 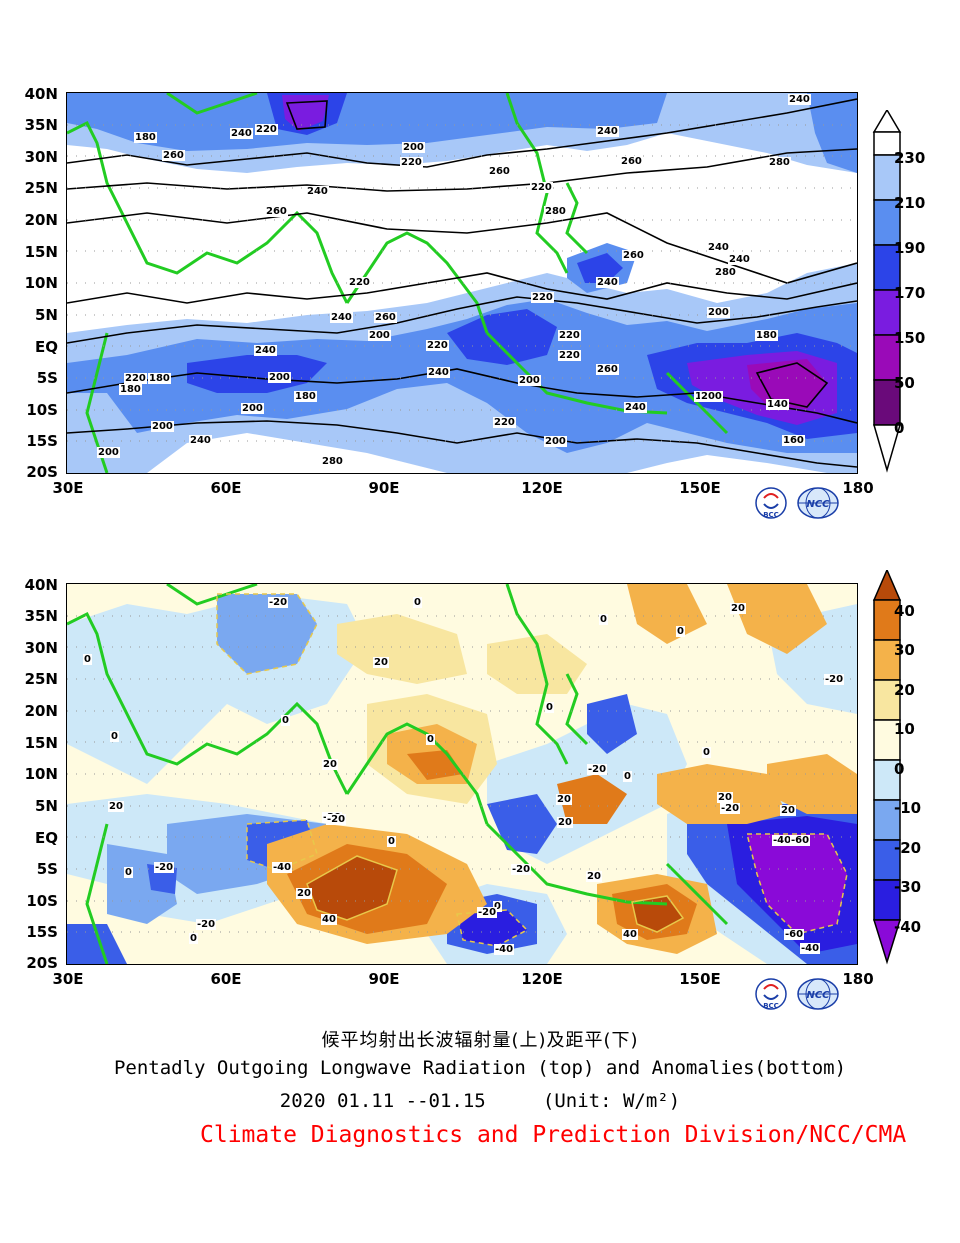 What do you see at coordinates (793, 440) in the screenshot?
I see `contour-label: 160` at bounding box center [793, 440].